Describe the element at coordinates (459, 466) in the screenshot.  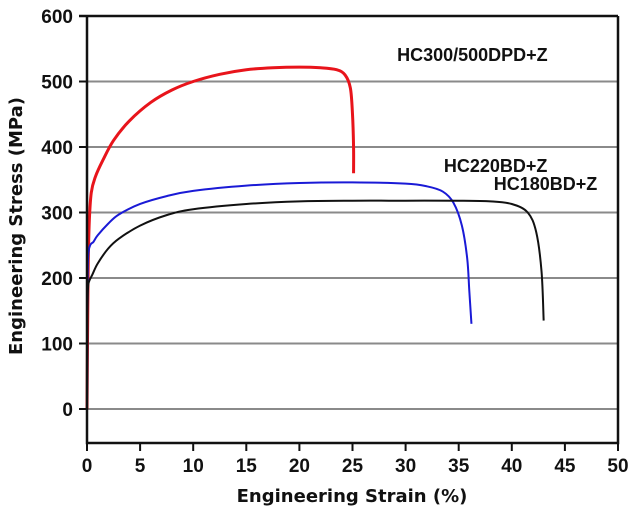
I see `x-tick-label: 35` at that location.